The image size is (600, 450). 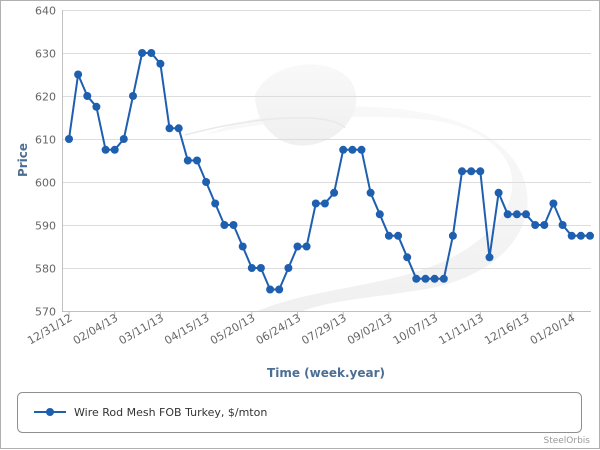 What do you see at coordinates (45, 54) in the screenshot?
I see `y-tick-label: 630` at bounding box center [45, 54].